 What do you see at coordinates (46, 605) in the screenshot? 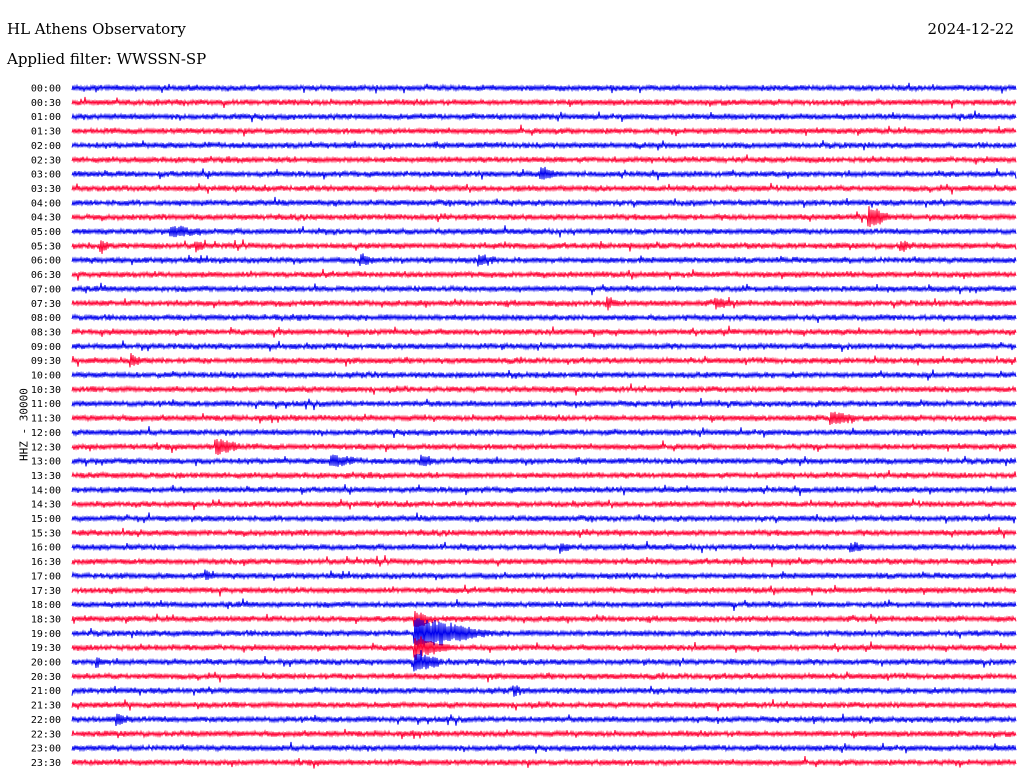
I see `row-time-label: 18:00` at bounding box center [46, 605].